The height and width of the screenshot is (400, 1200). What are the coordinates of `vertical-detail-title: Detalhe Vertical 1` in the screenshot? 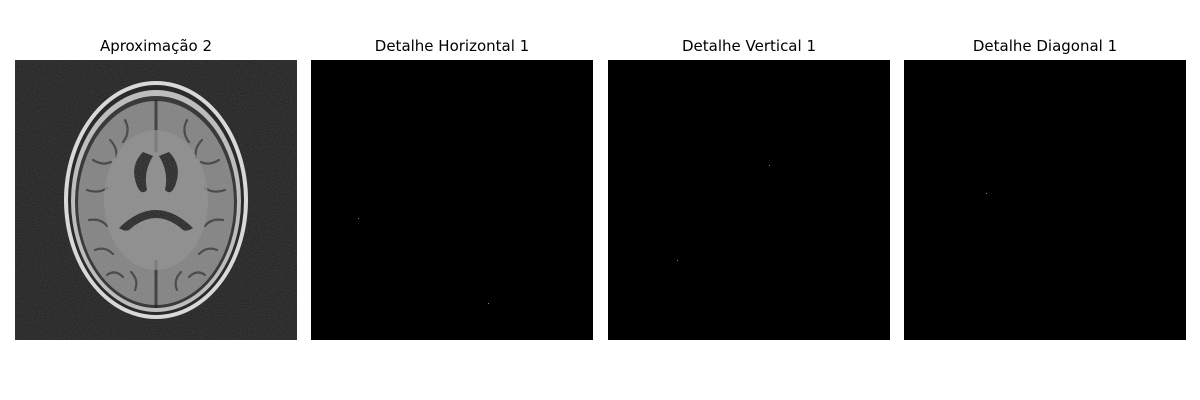 It's located at (749, 46).